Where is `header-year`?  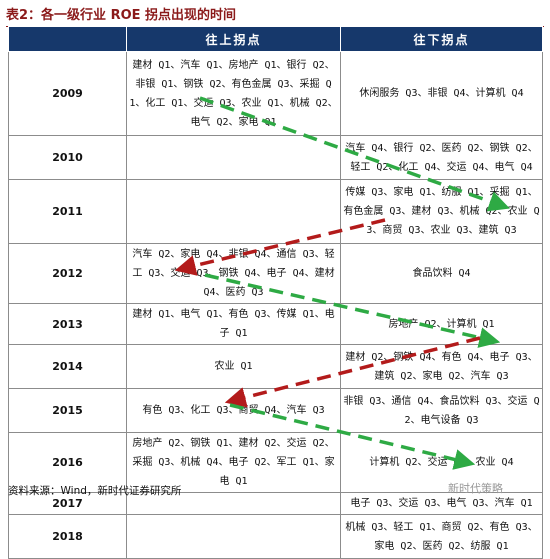 header-year is located at coordinates (67, 39).